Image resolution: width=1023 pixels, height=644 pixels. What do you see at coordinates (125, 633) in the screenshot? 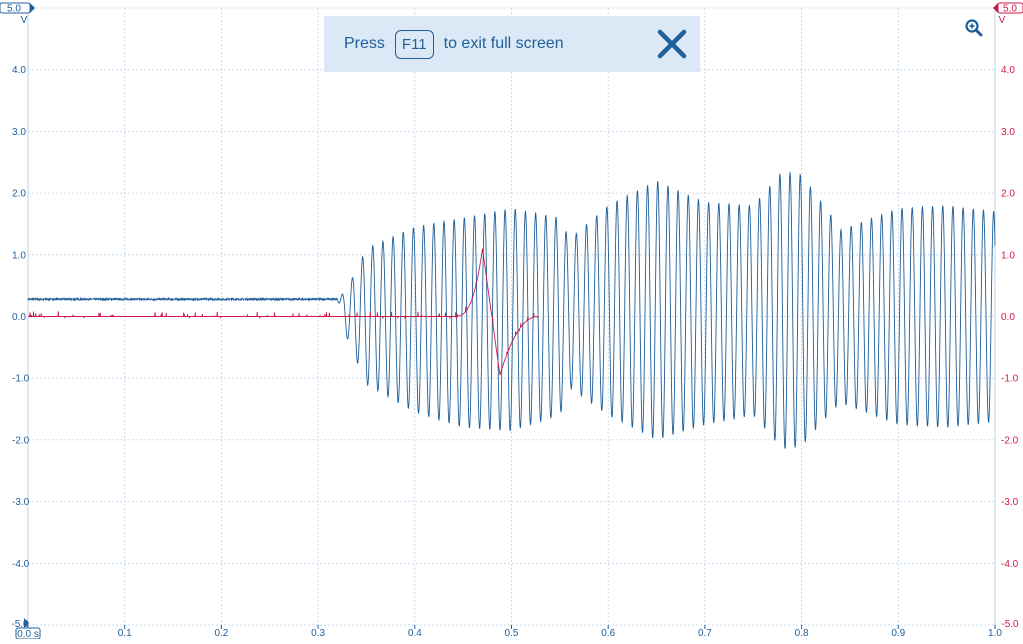
I see `x-tick-label: 0.1` at bounding box center [125, 633].